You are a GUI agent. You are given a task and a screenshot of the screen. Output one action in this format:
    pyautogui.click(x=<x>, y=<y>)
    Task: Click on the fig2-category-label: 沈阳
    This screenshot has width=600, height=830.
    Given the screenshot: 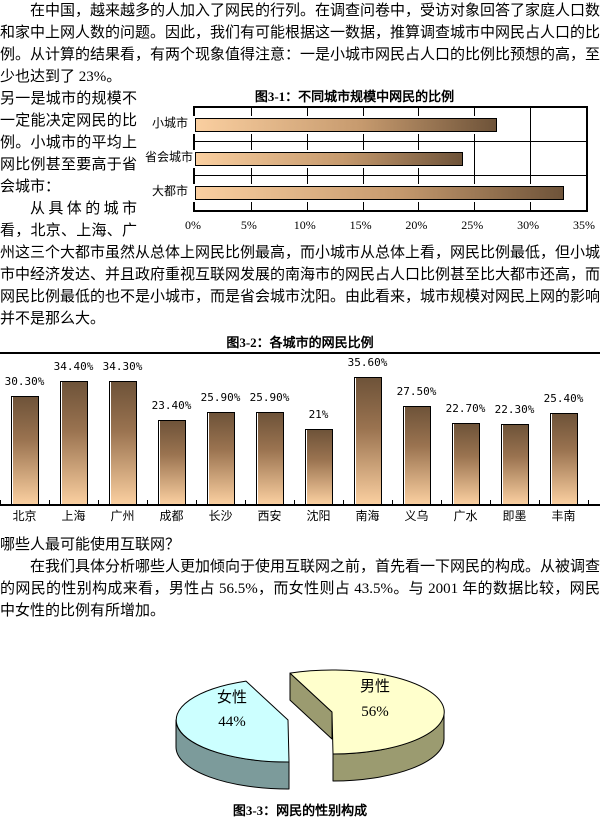 What is the action you would take?
    pyautogui.click(x=318, y=516)
    